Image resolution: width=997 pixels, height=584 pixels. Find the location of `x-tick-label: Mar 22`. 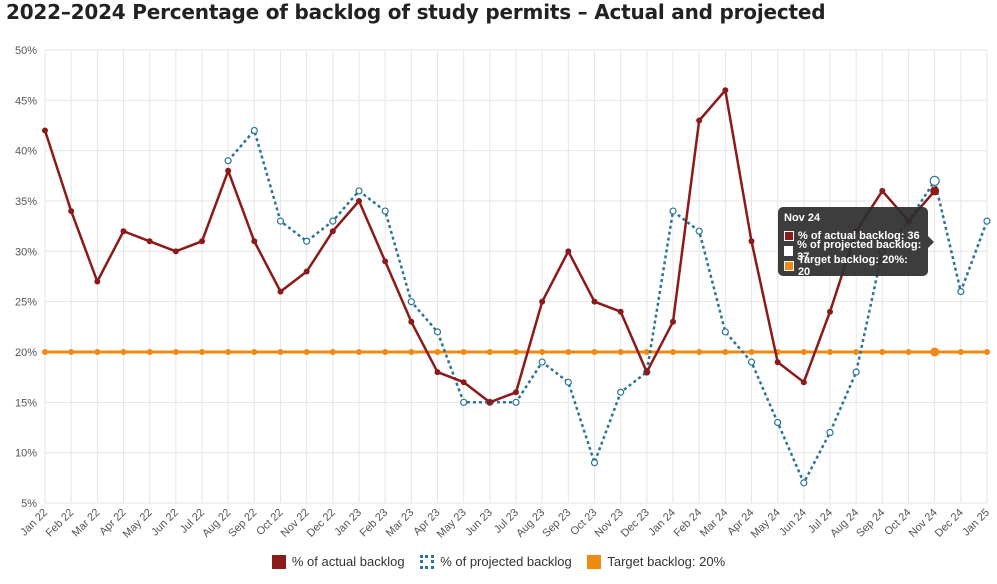

x-tick-label: Mar 22 is located at coordinates (86, 523).